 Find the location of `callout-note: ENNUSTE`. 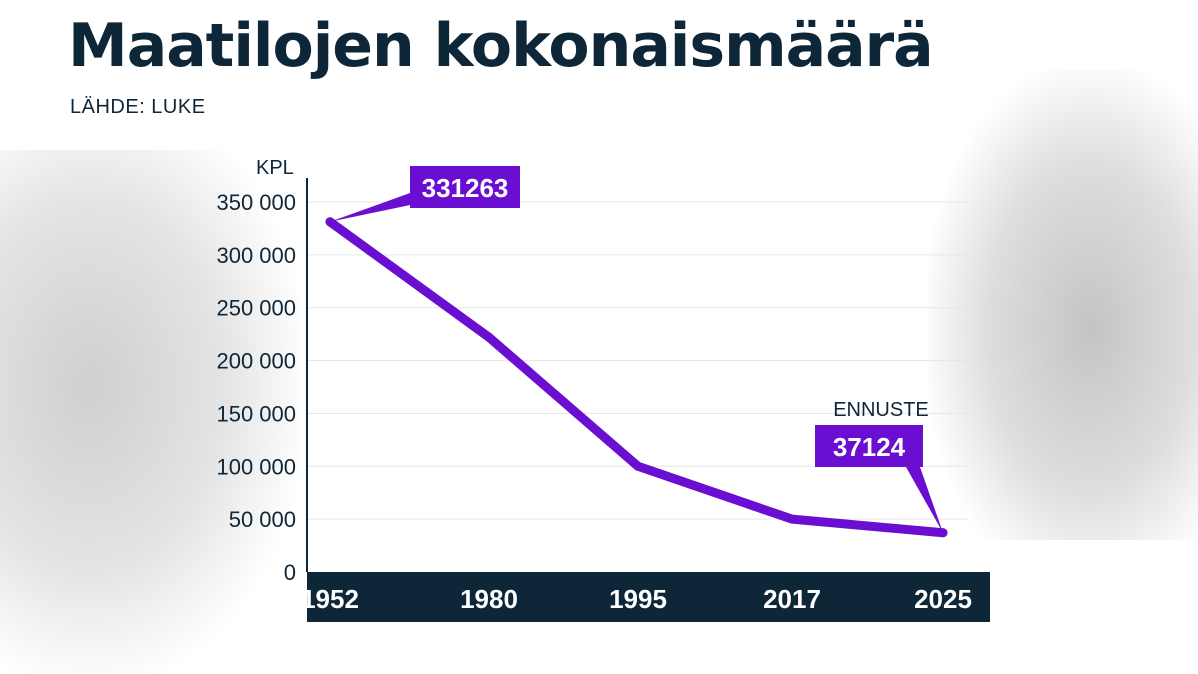

callout-note: ENNUSTE is located at coordinates (881, 410).